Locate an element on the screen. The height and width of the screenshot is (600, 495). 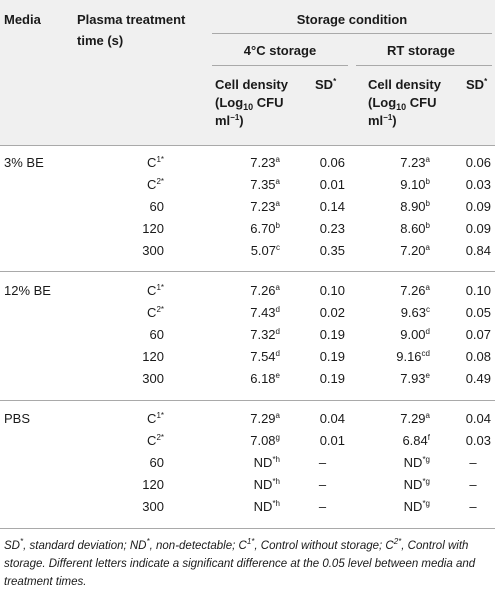
cold-density-cell: 7.54d is located at coordinates (265, 356).